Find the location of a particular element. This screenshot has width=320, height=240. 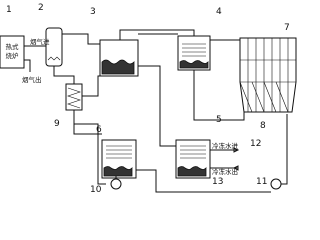

cooling-tower-legs is located at coordinates (264, 97).